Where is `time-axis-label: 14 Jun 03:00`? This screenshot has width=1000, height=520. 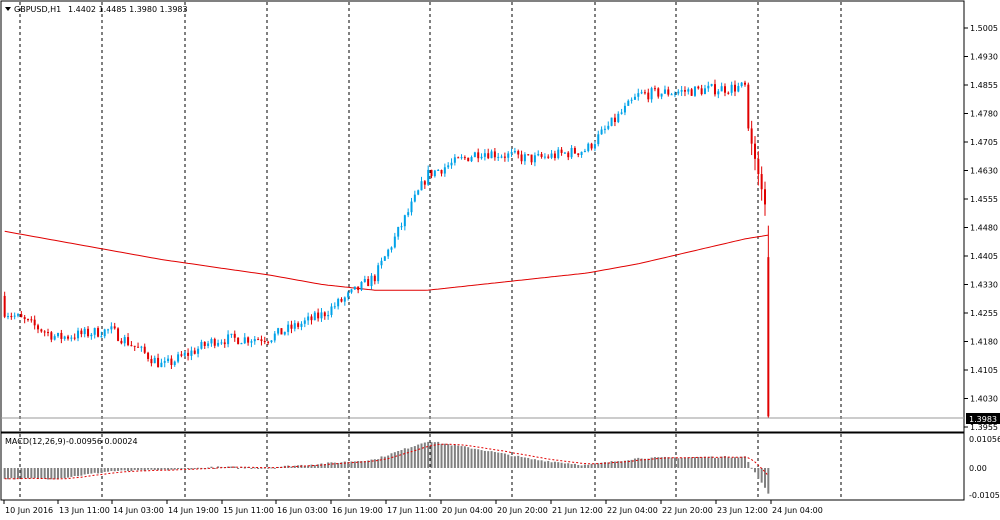
time-axis-label: 14 Jun 03:00 is located at coordinates (138, 510).